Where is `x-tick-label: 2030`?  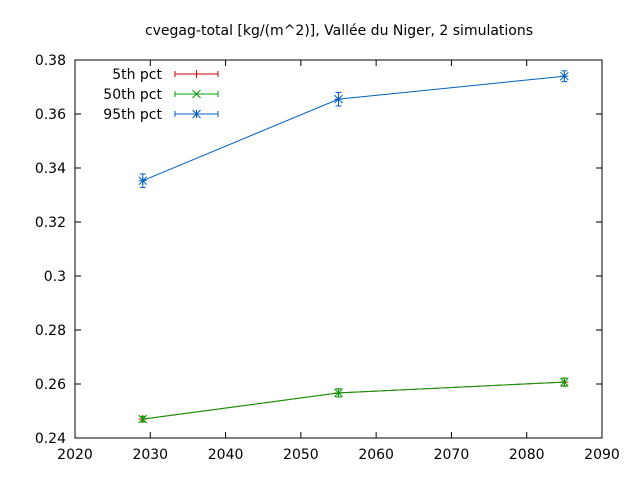
x-tick-label: 2030 is located at coordinates (150, 455).